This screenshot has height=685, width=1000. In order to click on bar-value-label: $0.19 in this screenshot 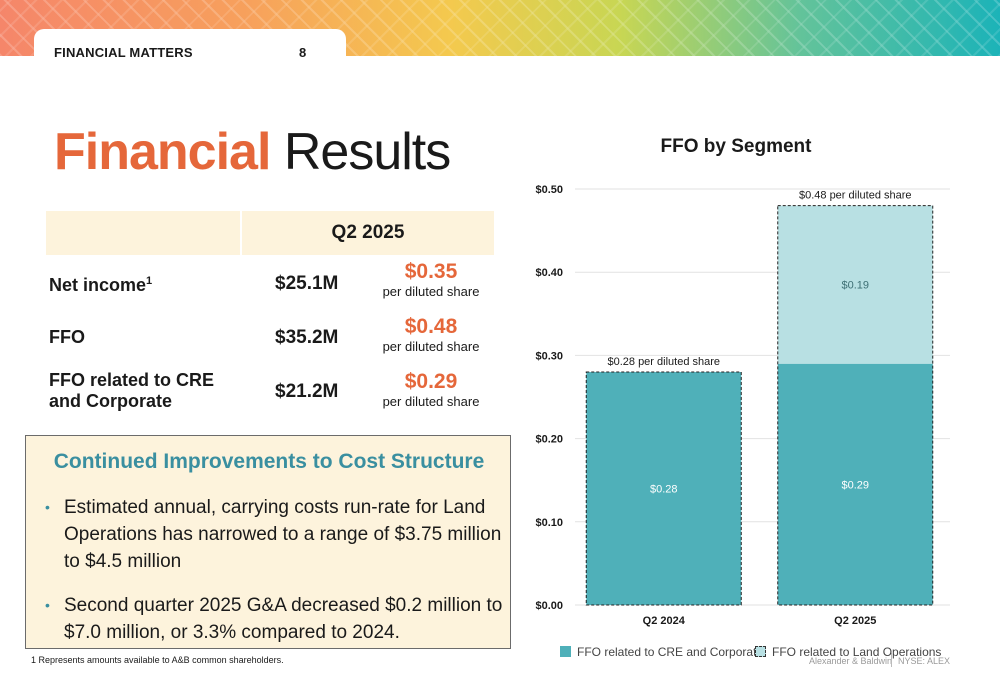, I will do `click(855, 286)`.